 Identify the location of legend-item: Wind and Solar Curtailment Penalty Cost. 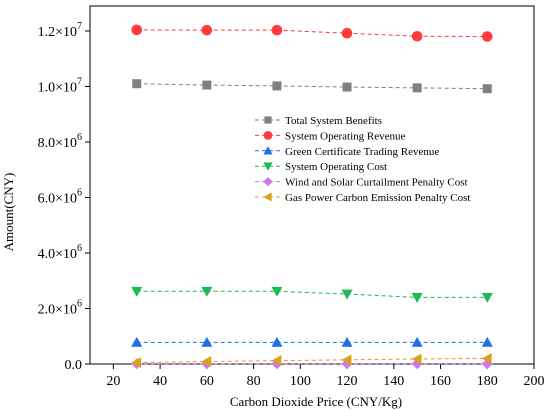
(361, 183).